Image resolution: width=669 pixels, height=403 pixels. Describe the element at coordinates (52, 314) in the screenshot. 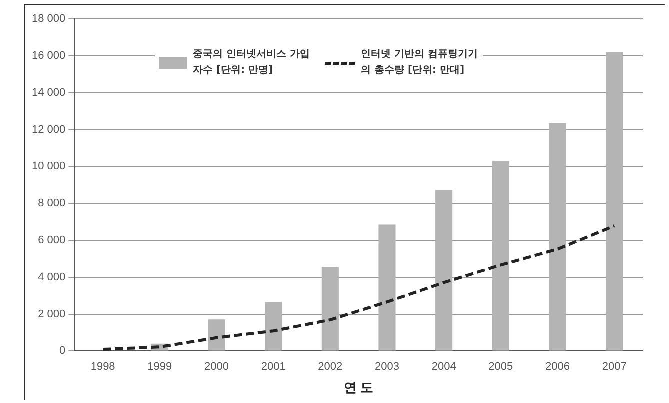

I see `y-tick-label: 2 000` at that location.